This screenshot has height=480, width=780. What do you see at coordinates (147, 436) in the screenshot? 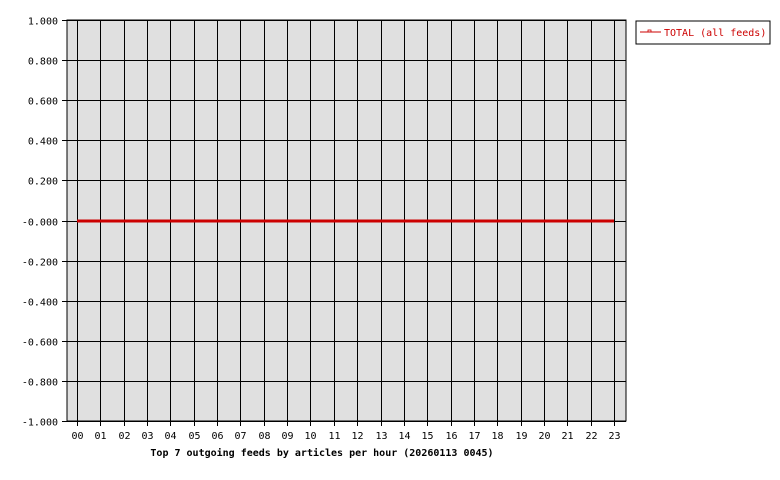
I see `x-tick-label: 03` at bounding box center [147, 436].